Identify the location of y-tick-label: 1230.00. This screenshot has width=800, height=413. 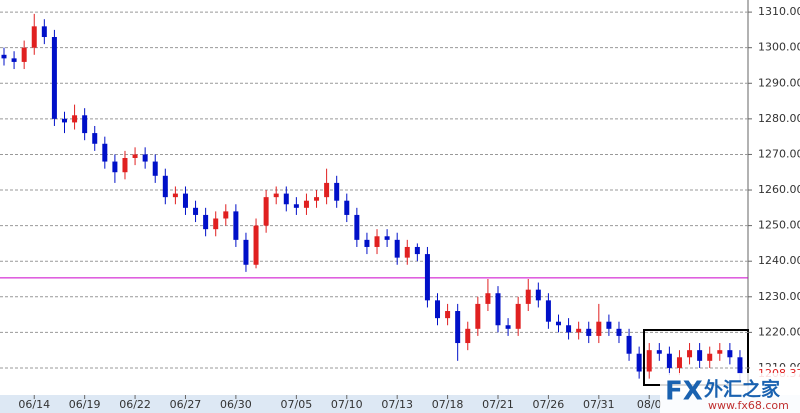
(779, 296).